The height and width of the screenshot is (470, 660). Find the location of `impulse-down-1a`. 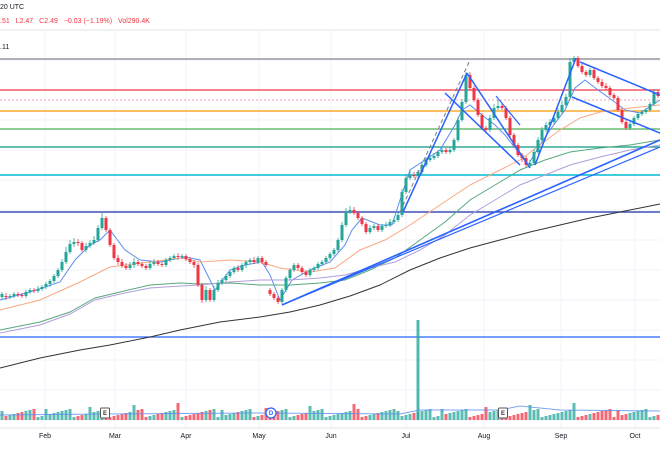

impulse-down-1a is located at coordinates (498, 120).